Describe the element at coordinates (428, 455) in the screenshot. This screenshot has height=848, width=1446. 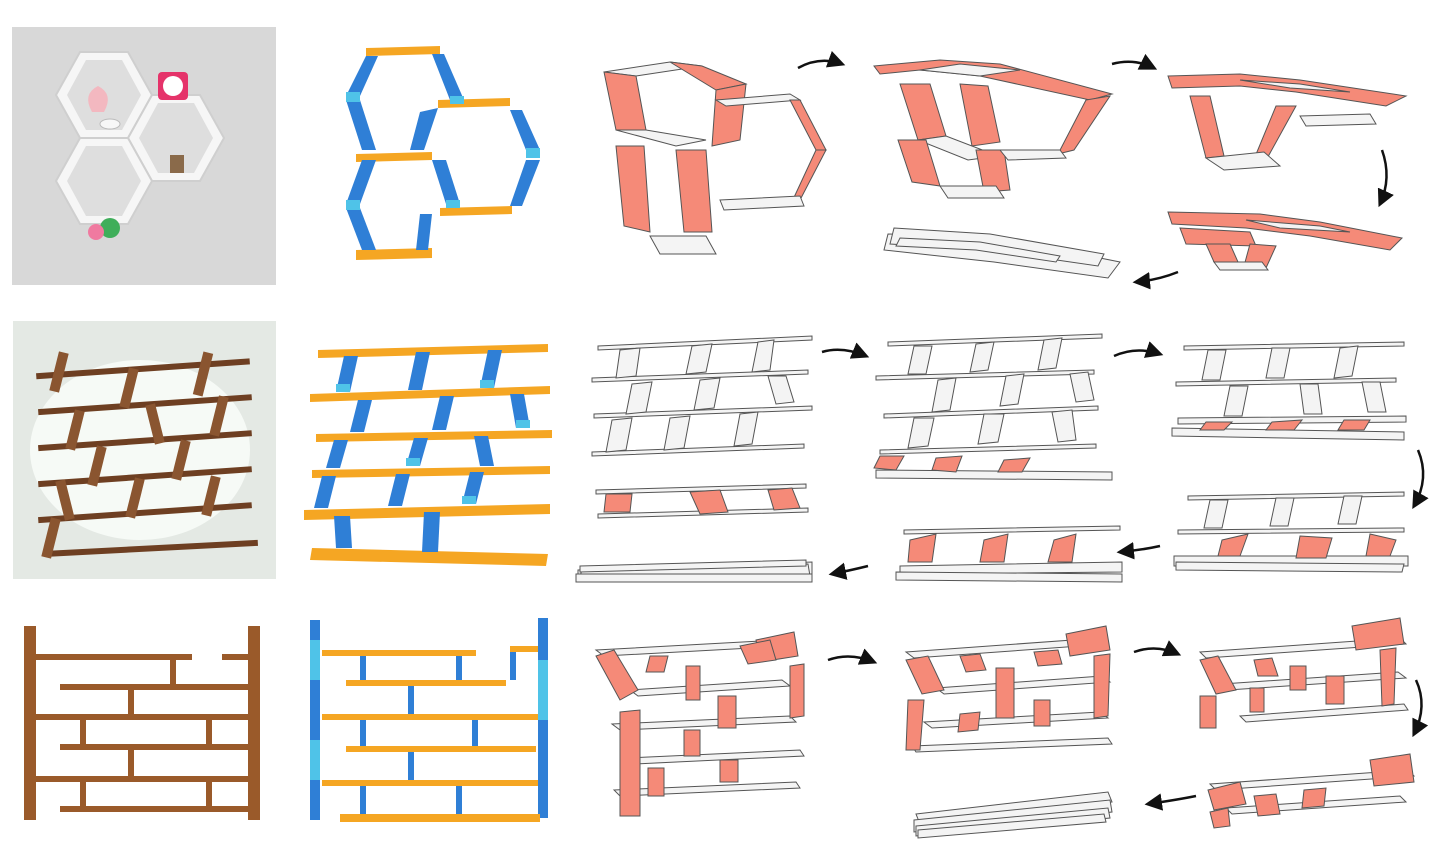
I see `model-slanted-bookshelf` at that location.